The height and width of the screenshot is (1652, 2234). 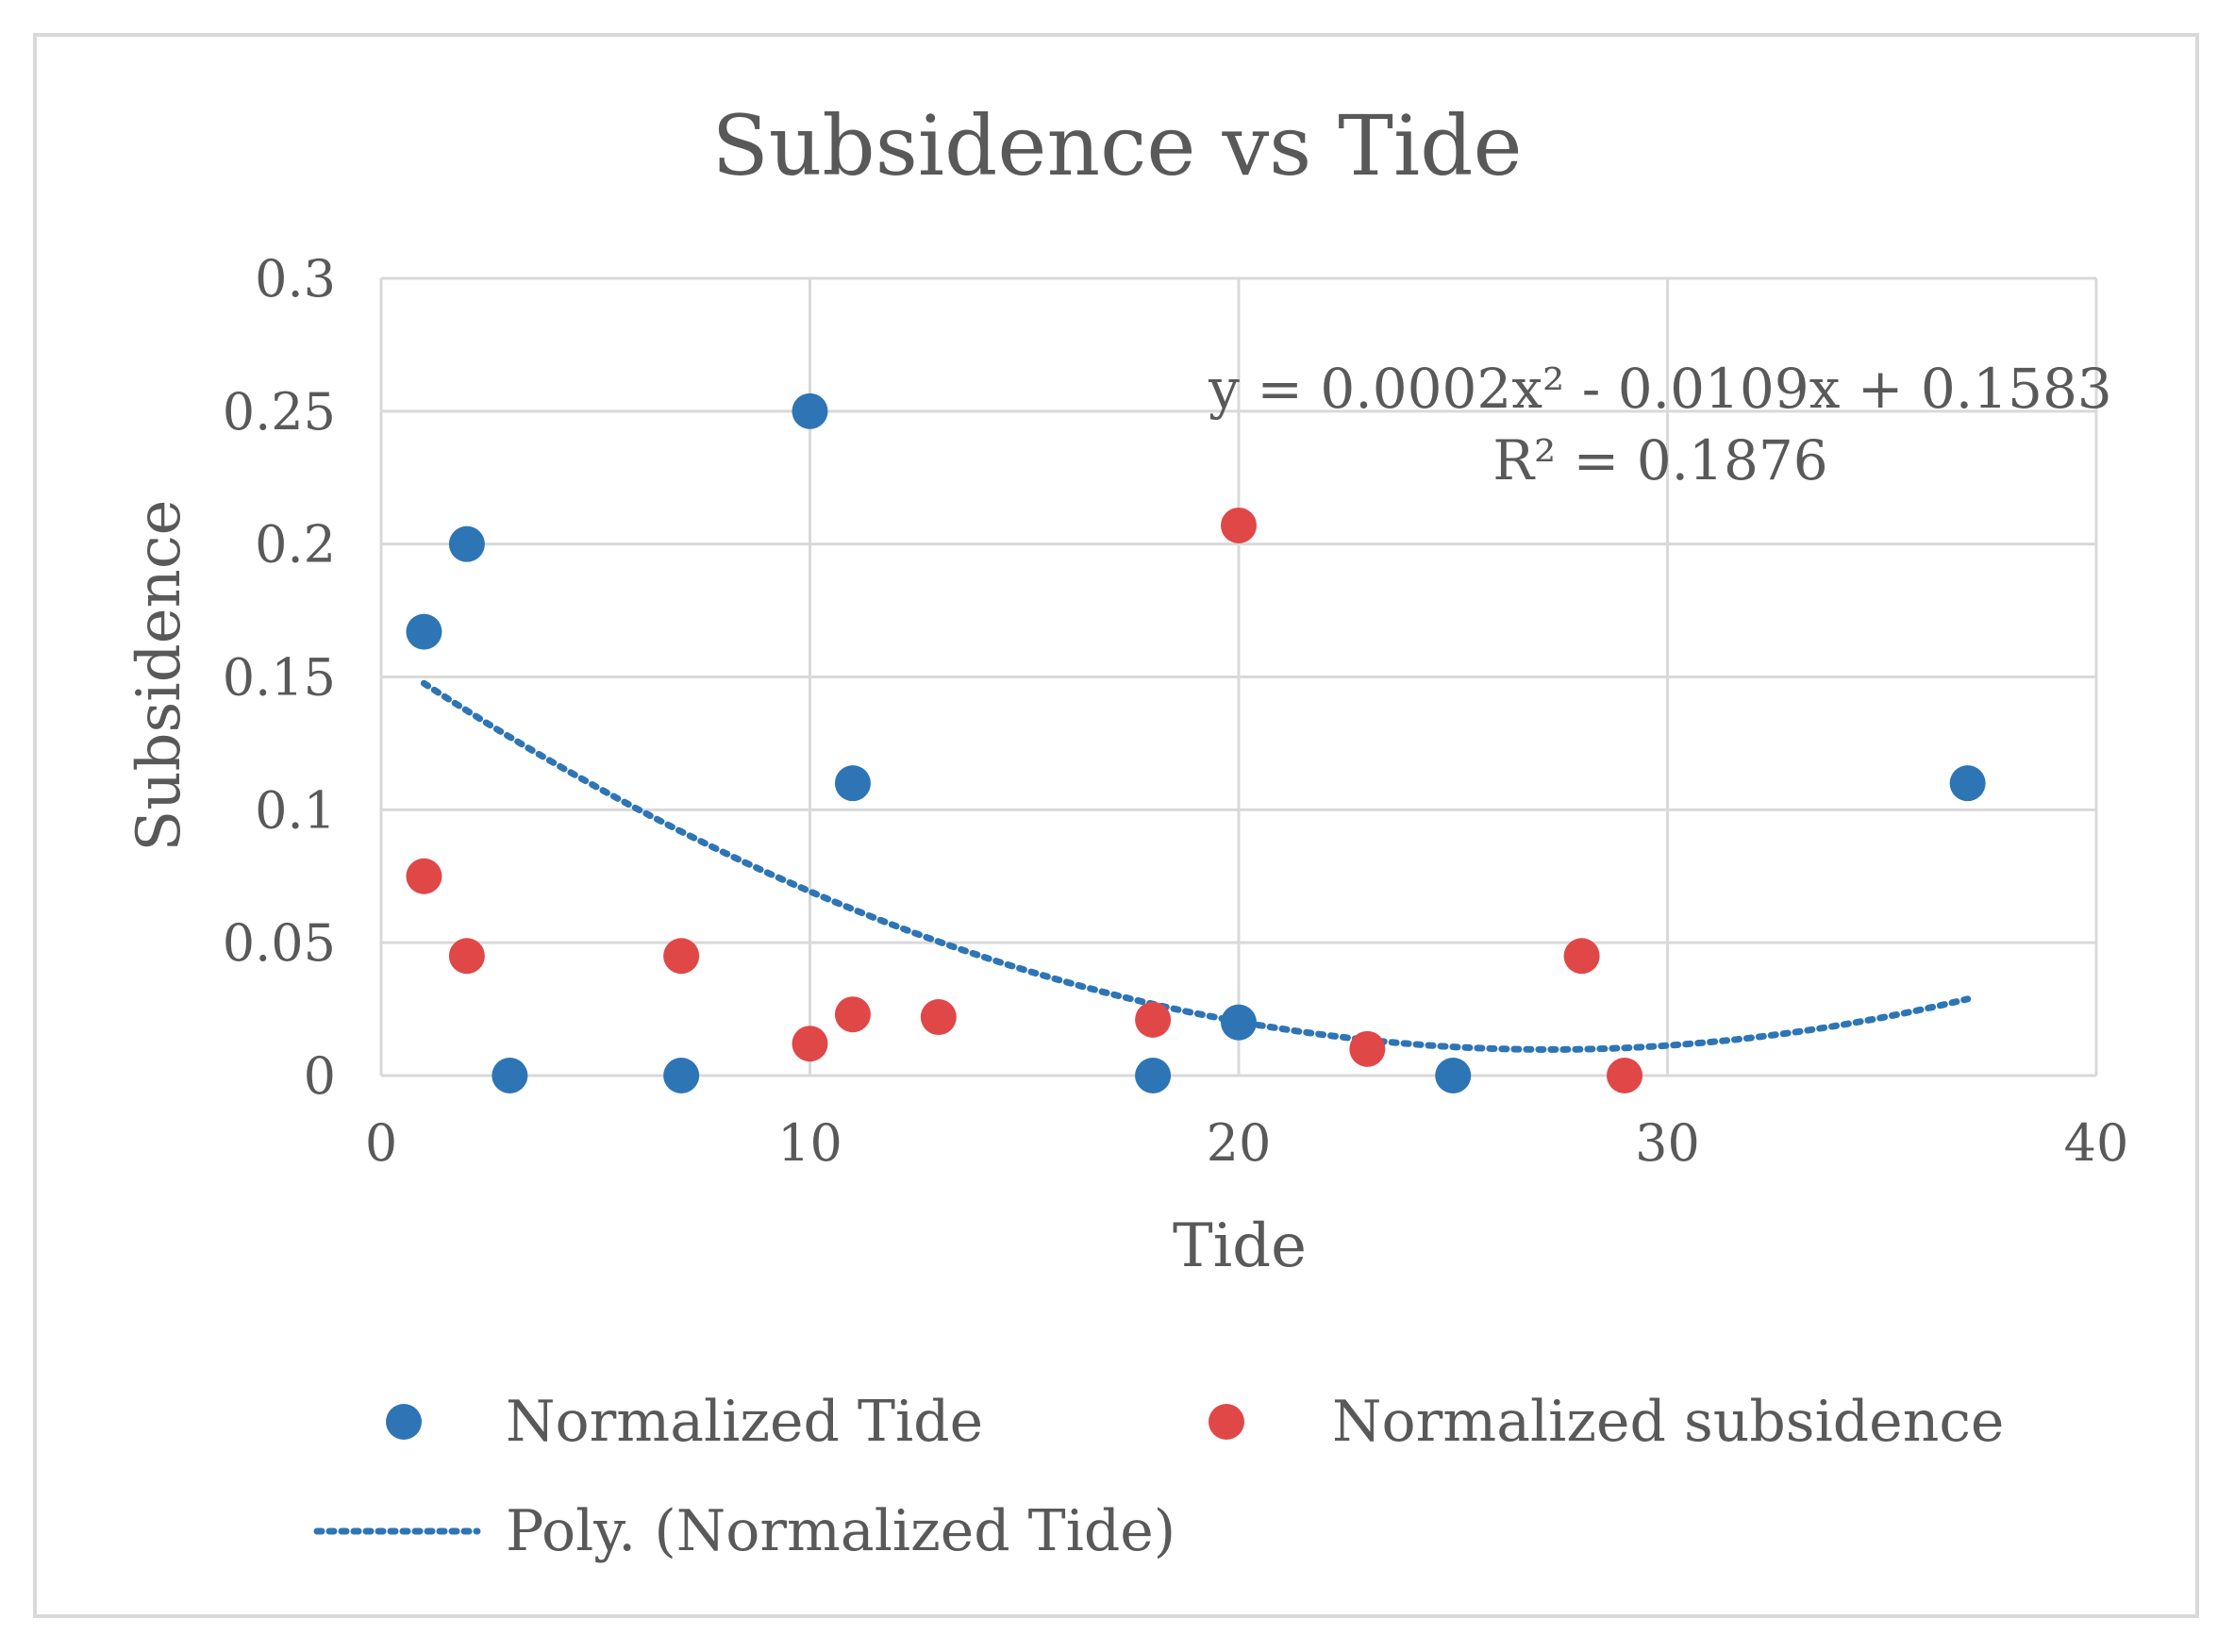 What do you see at coordinates (809, 1143) in the screenshot?
I see `x-tick-label: 10` at bounding box center [809, 1143].